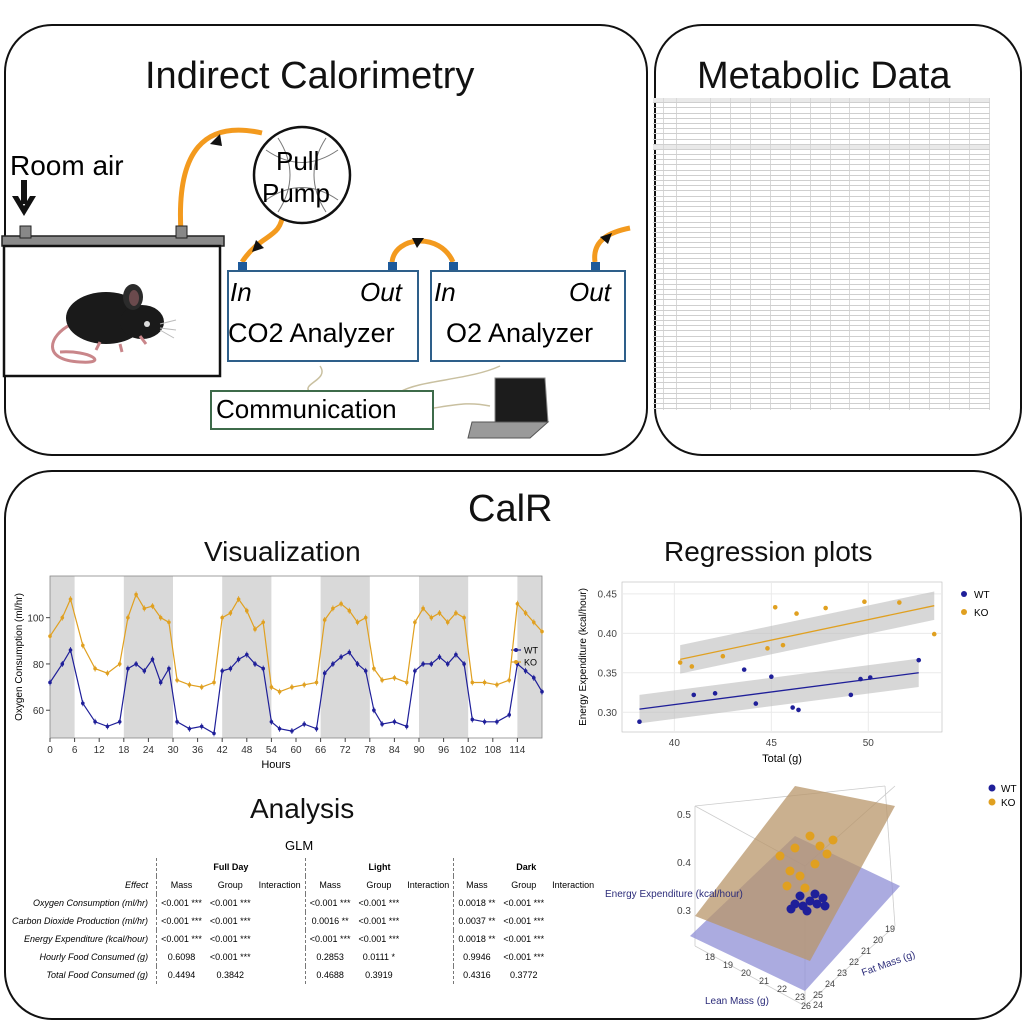 This screenshot has width=1024, height=1024. Describe the element at coordinates (381, 292) in the screenshot. I see `co2-out-label: Out` at that location.